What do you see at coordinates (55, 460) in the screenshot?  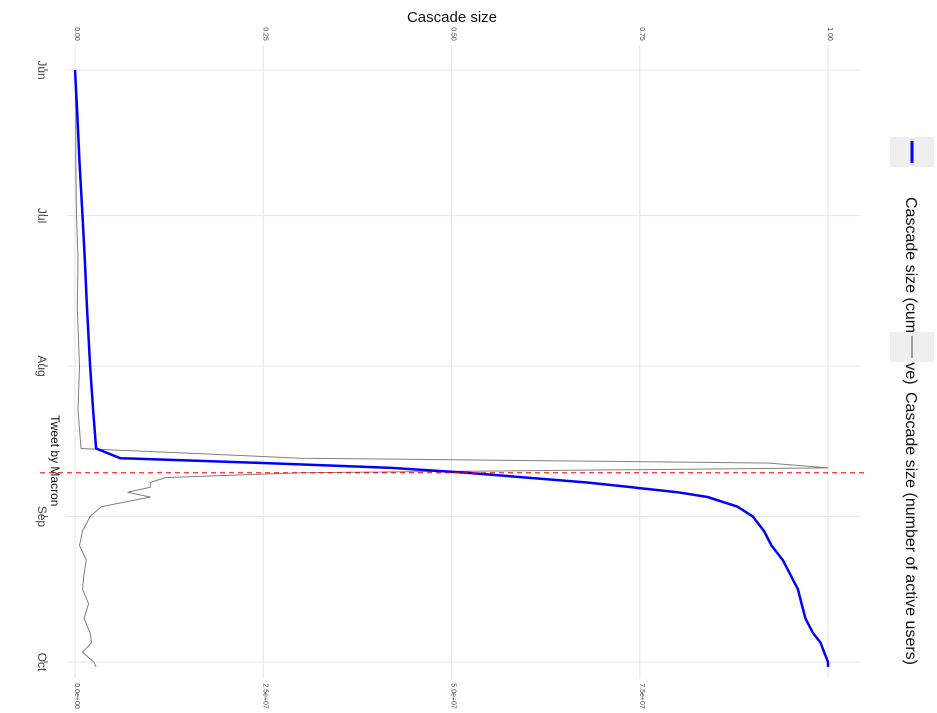 I see `macron-annotation-label: Tweet by Macron` at bounding box center [55, 460].